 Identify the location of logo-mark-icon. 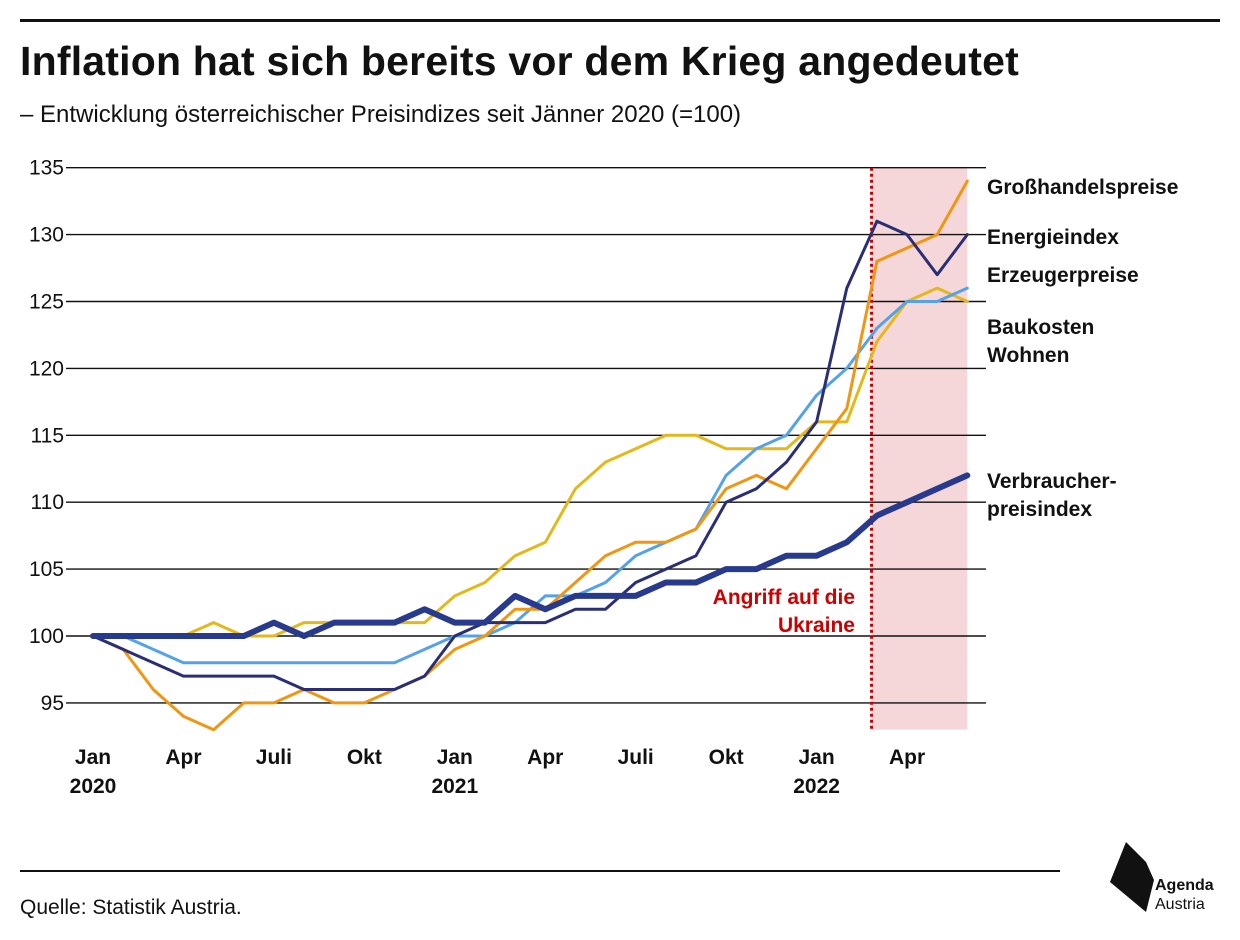
(1132, 877).